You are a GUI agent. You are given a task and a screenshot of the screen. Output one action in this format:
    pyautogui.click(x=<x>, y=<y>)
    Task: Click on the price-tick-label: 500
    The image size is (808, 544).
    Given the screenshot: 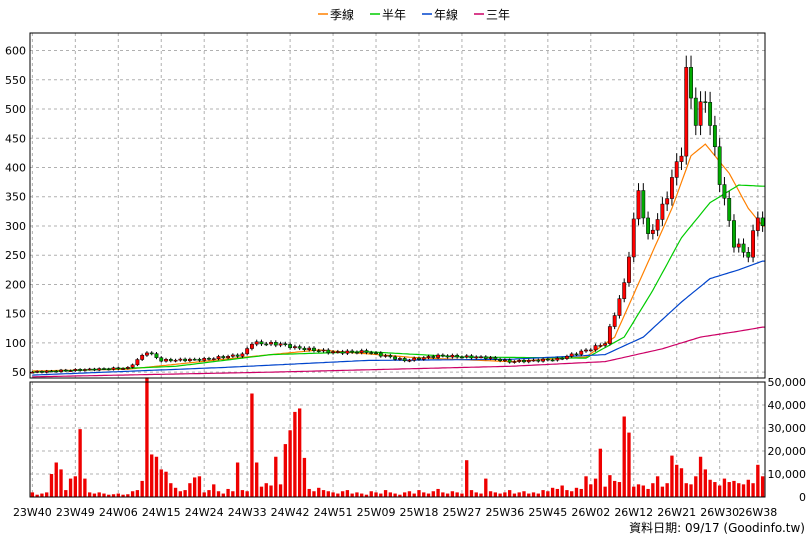 What is the action you would take?
    pyautogui.click(x=15, y=109)
    